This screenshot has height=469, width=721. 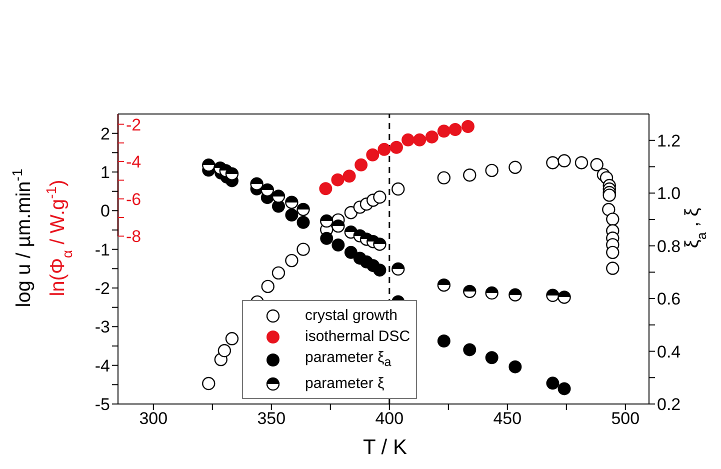 What do you see at coordinates (385, 447) in the screenshot?
I see `x-axis-title: T / K` at bounding box center [385, 447].